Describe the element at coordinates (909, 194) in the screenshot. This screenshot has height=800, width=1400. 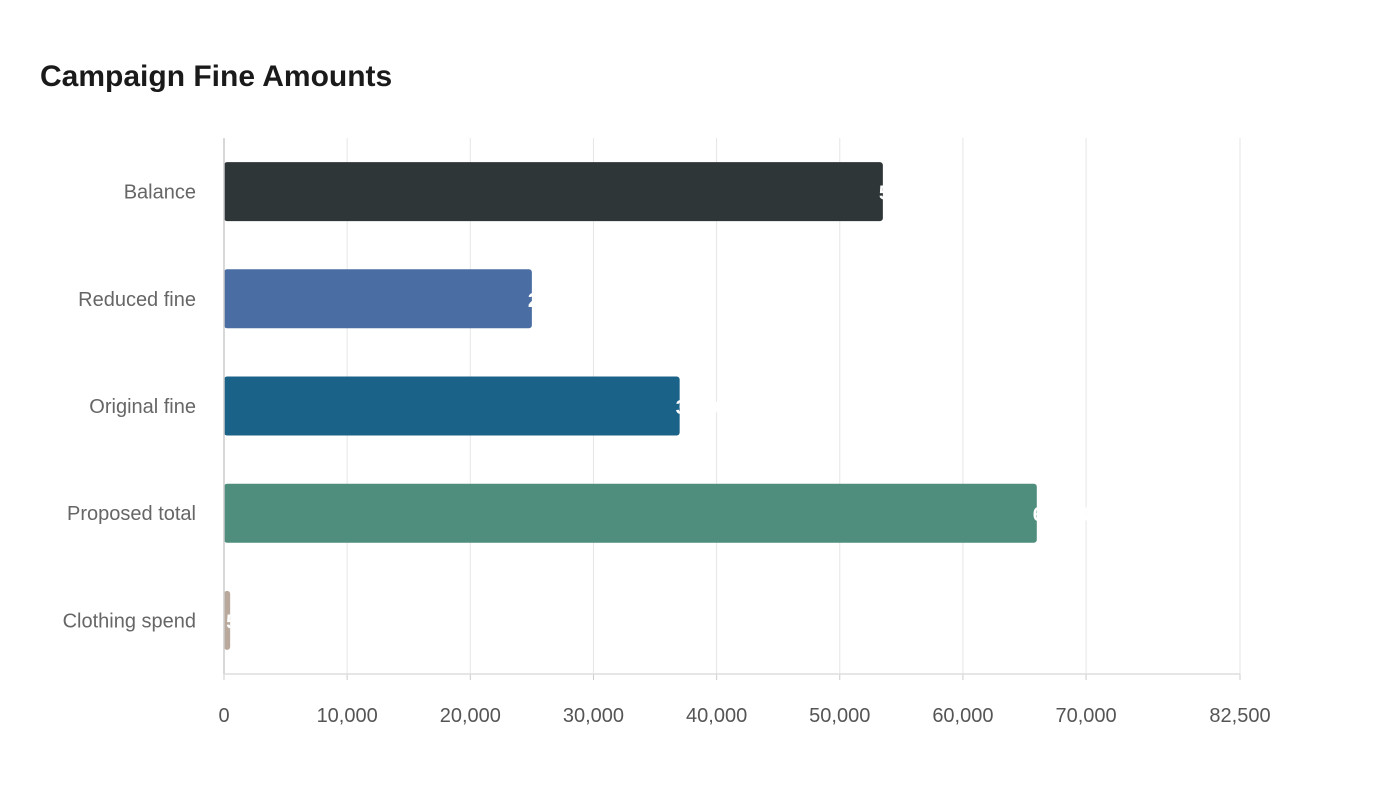
I see `data-label: 53,500` at that location.